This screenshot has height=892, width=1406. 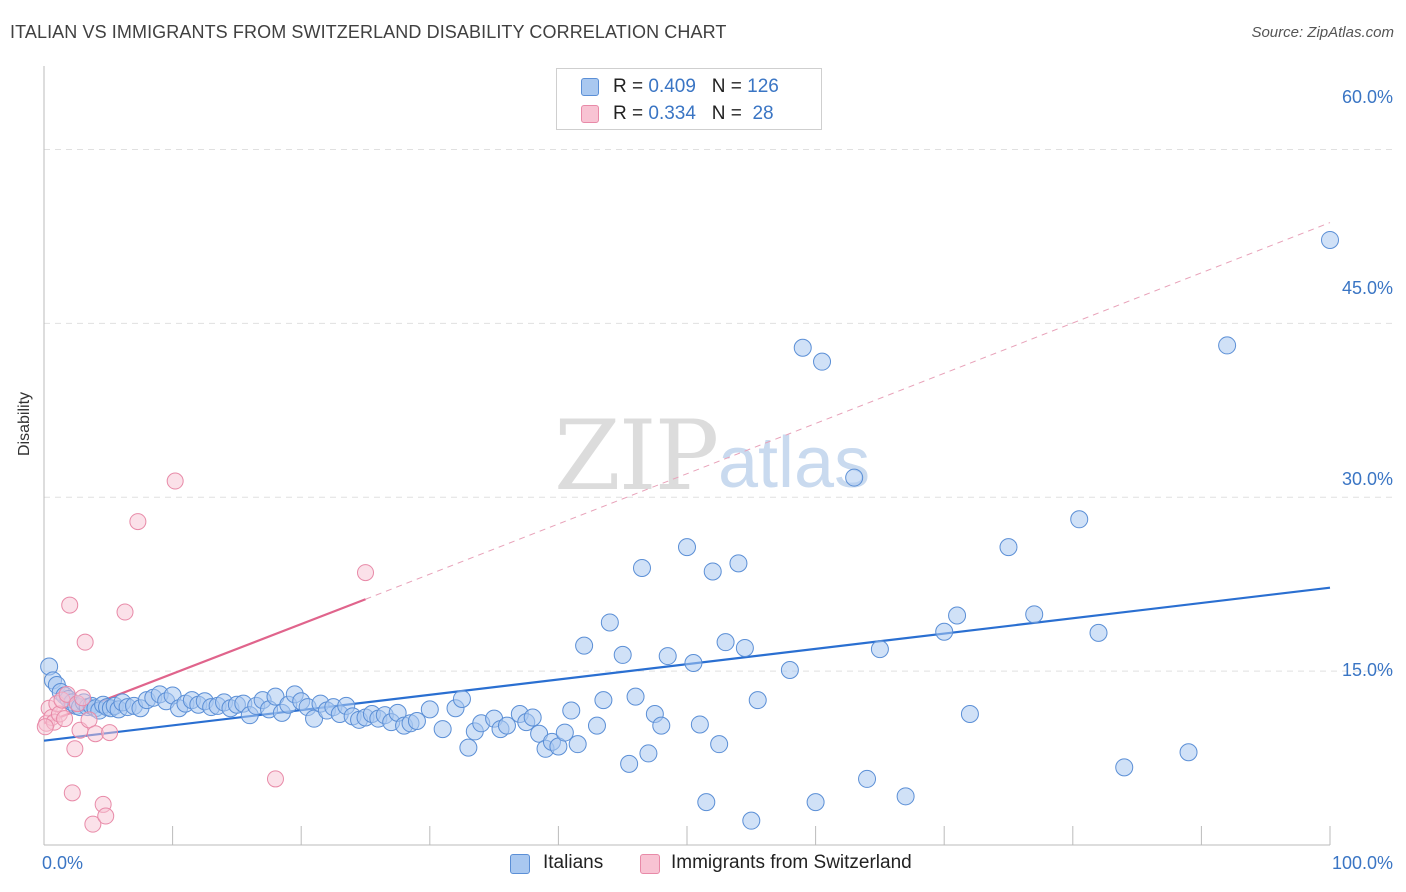 I want to click on italians-swatch-icon, so click(x=590, y=87).